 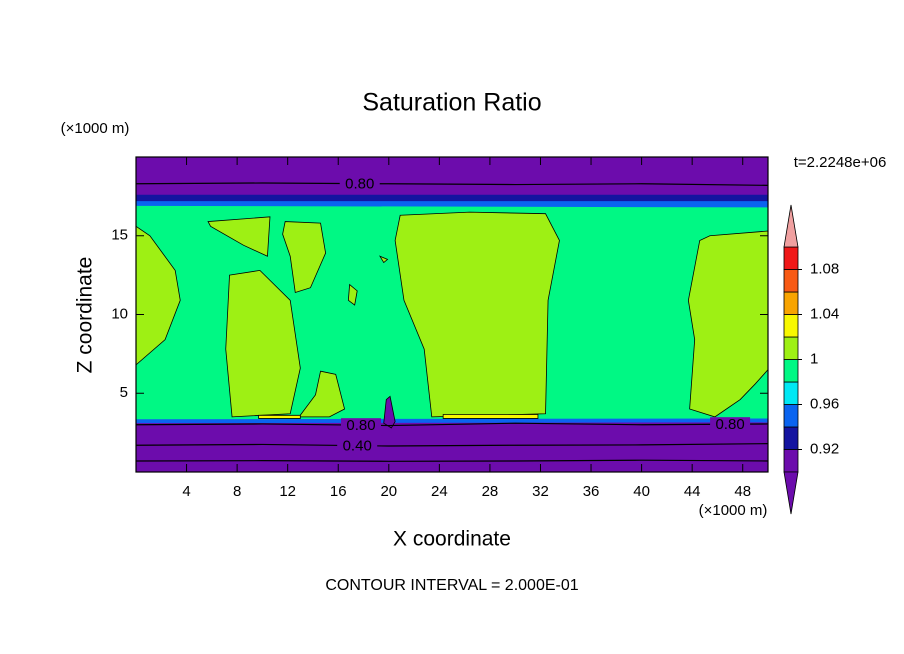 I want to click on x-tick-label: 44, so click(x=692, y=491).